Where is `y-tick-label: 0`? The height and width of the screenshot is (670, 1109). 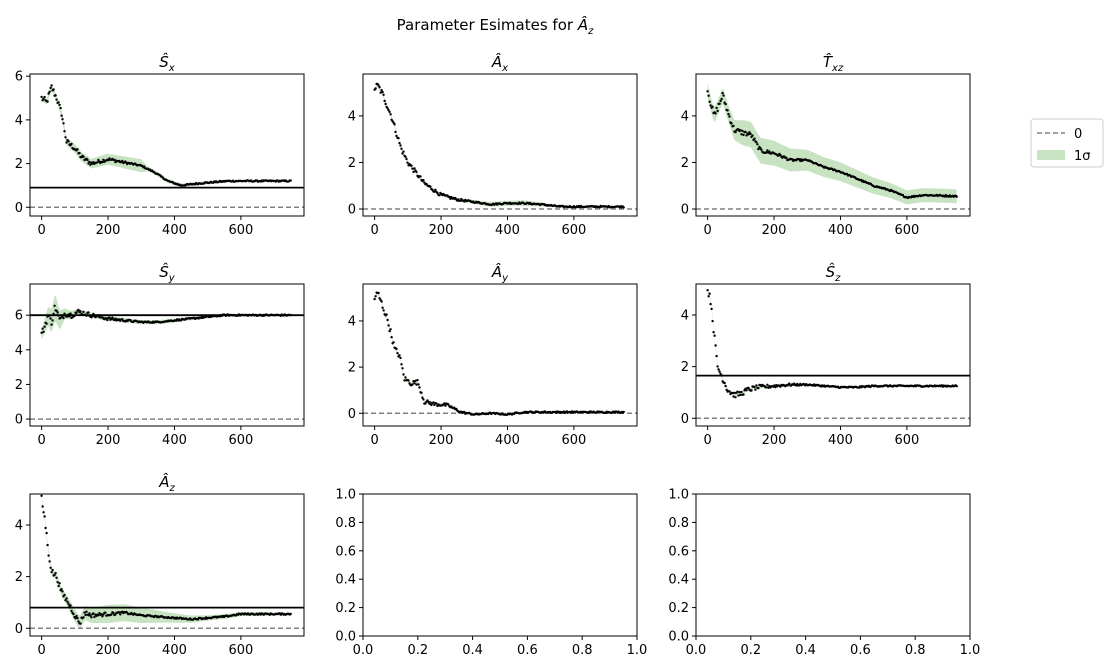 y-tick-label: 0 is located at coordinates (685, 419).